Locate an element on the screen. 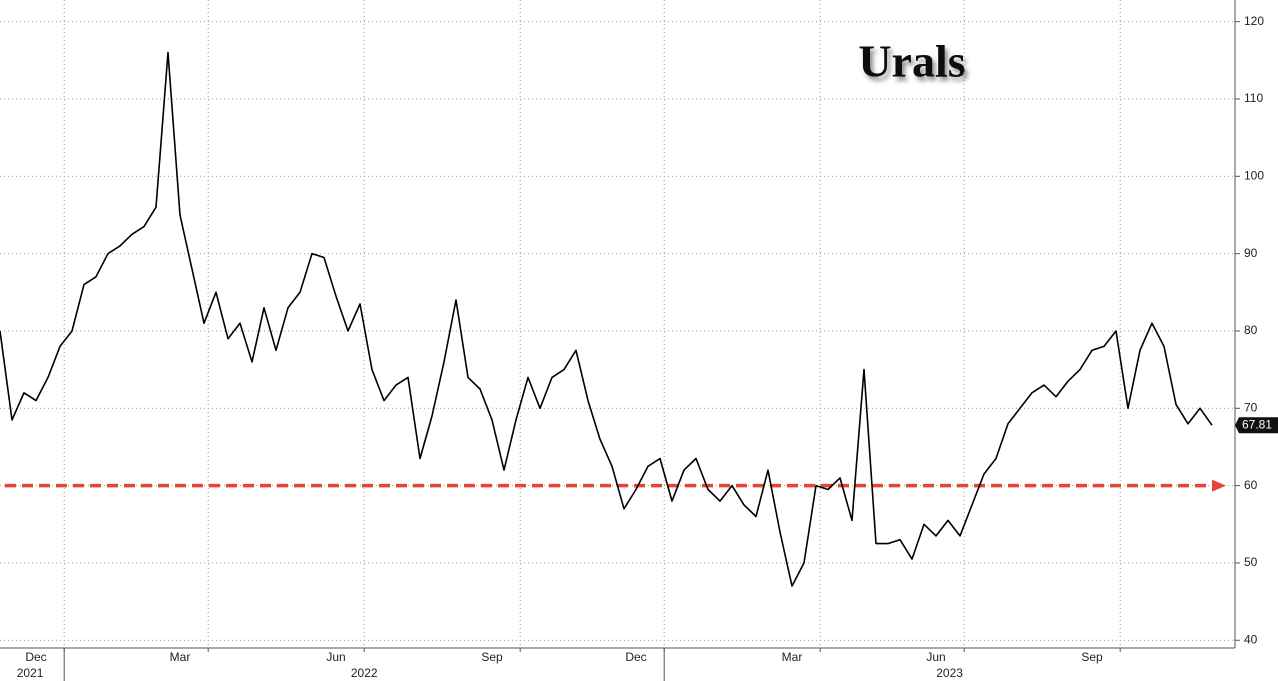 This screenshot has height=681, width=1278. x-group-label: 2022 is located at coordinates (364, 673).